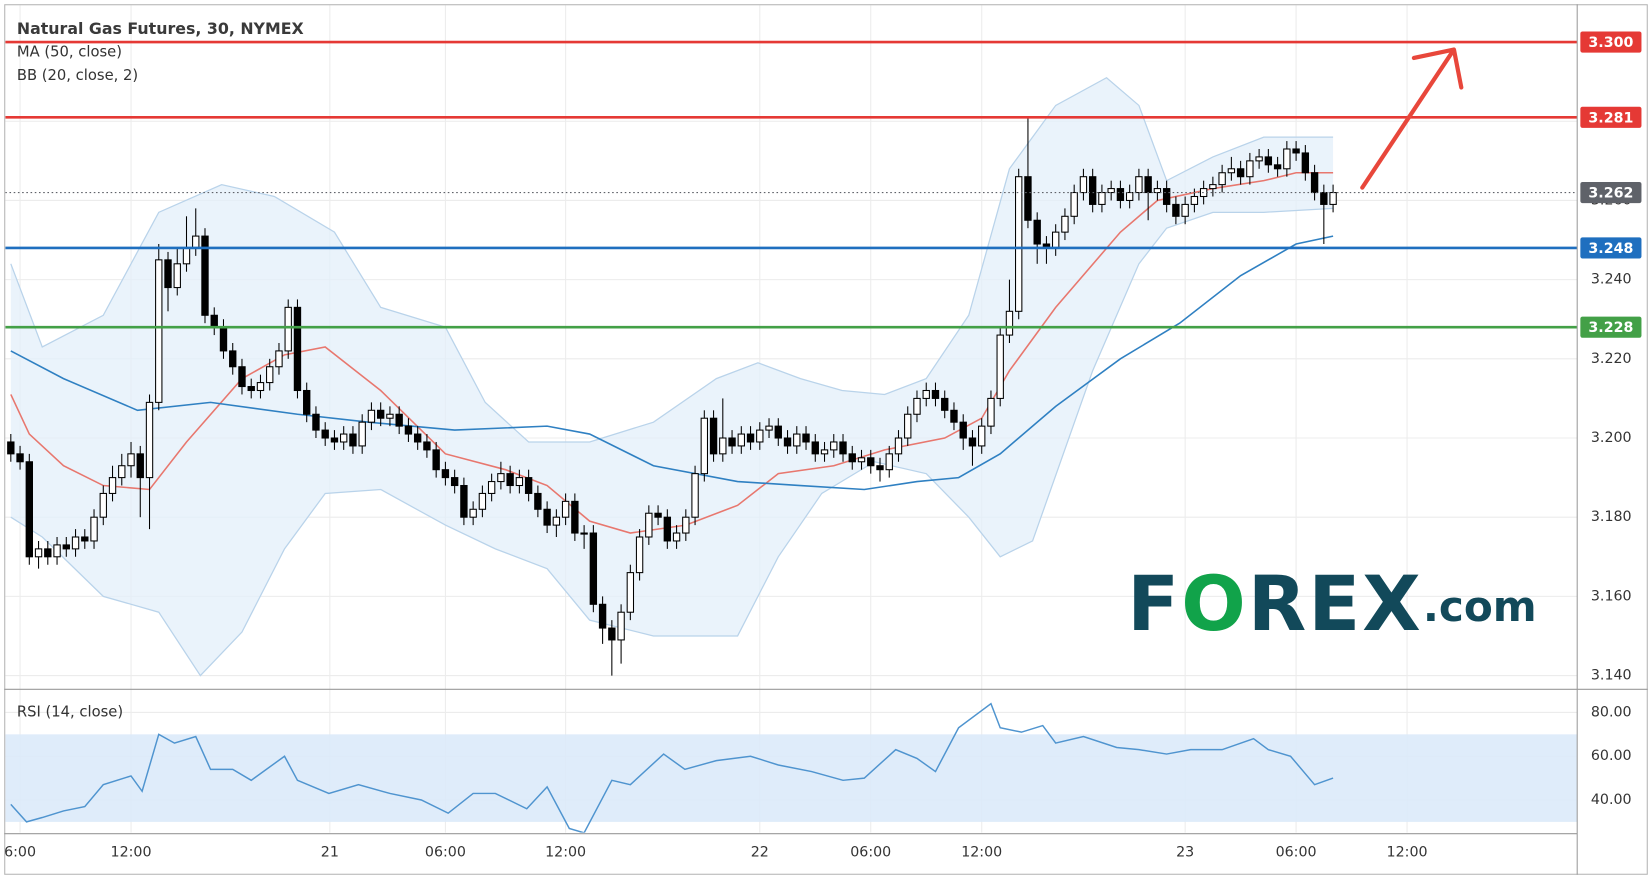 The image size is (1652, 879). What do you see at coordinates (1407, 120) in the screenshot?
I see `arrow-shaft` at bounding box center [1407, 120].